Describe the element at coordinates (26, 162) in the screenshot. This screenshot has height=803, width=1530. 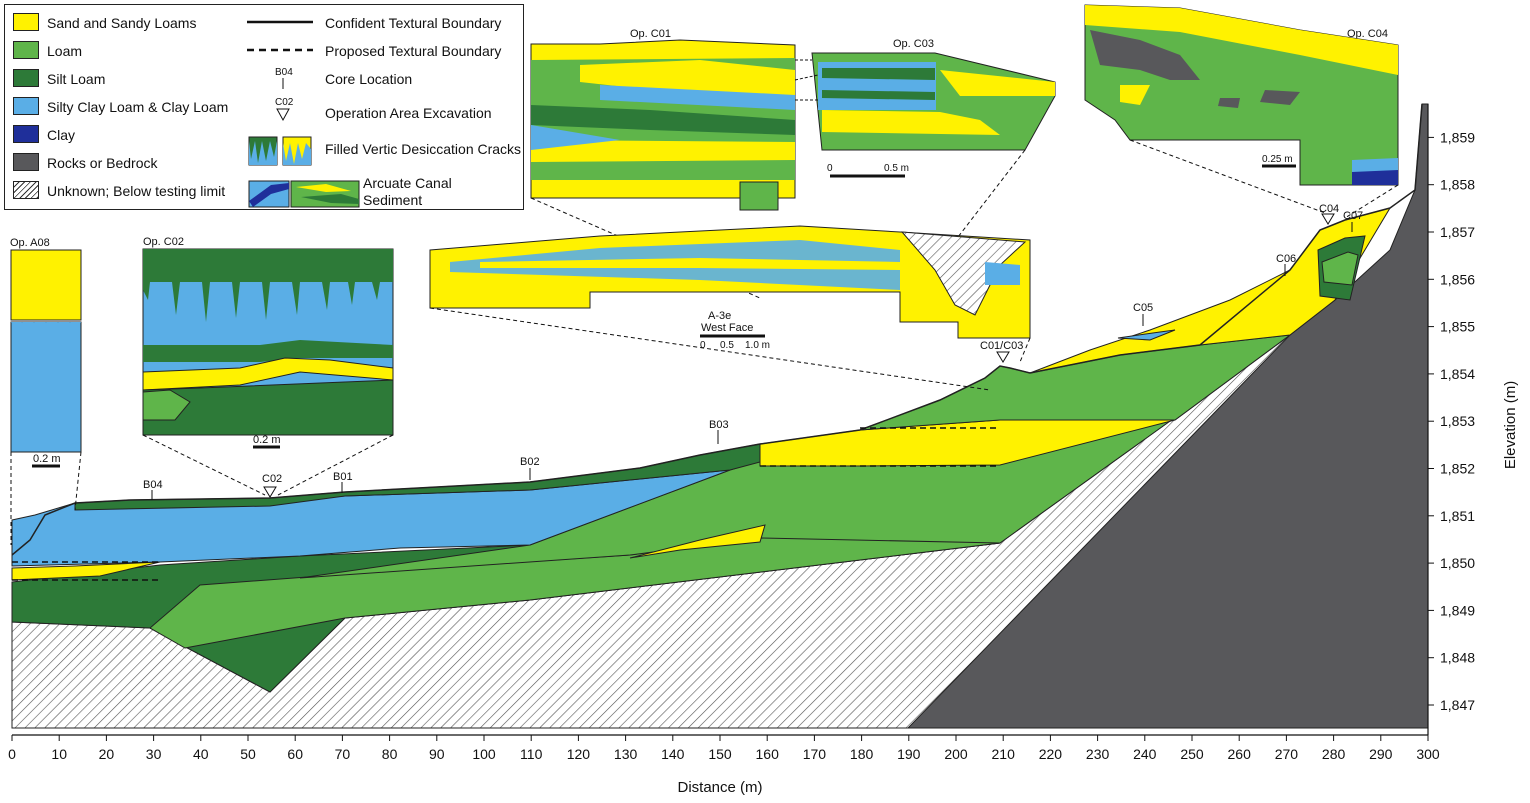
I see `legend-swatch-rock` at that location.